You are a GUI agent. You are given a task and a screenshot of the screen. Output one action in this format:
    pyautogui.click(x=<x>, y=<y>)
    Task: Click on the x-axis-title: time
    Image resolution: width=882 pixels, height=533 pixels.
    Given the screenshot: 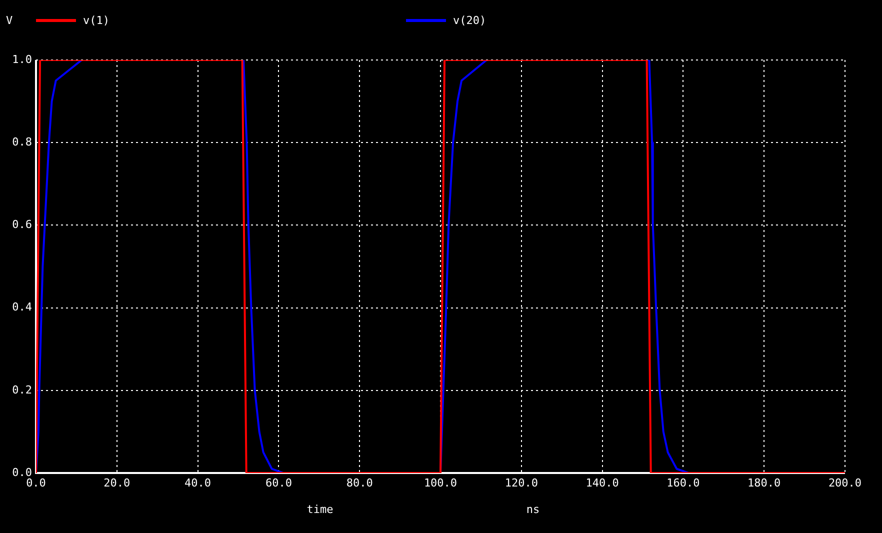 What is the action you would take?
    pyautogui.click(x=320, y=509)
    